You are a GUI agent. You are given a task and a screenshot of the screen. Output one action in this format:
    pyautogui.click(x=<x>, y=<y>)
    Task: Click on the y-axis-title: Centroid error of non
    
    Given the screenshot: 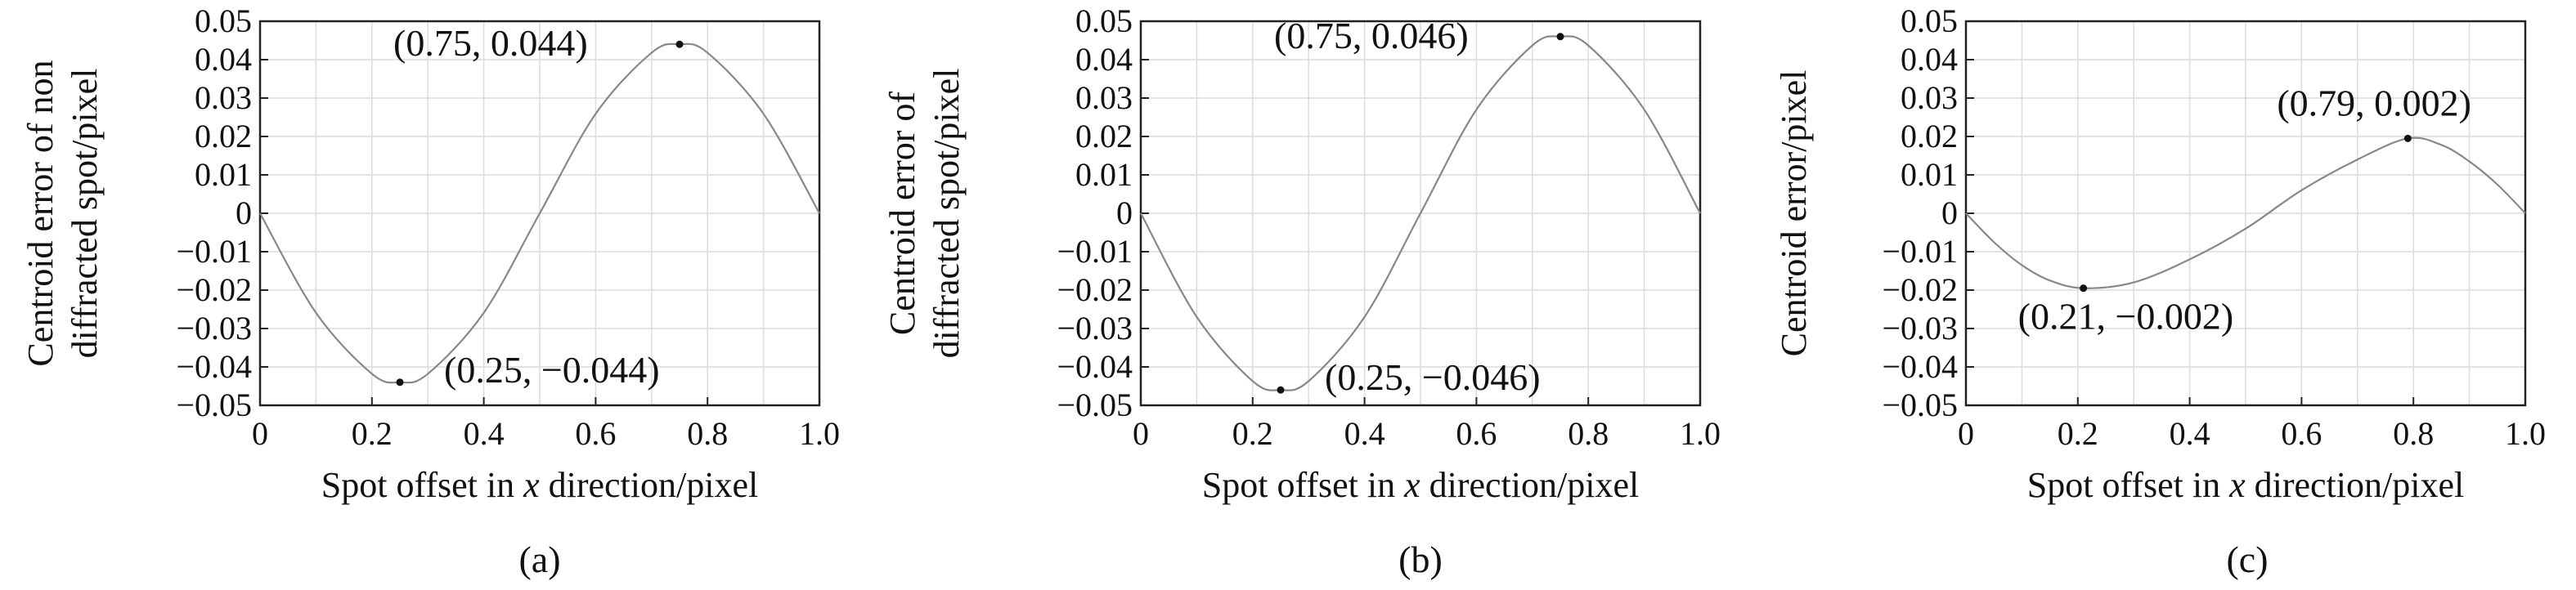 What is the action you would take?
    pyautogui.click(x=41, y=213)
    